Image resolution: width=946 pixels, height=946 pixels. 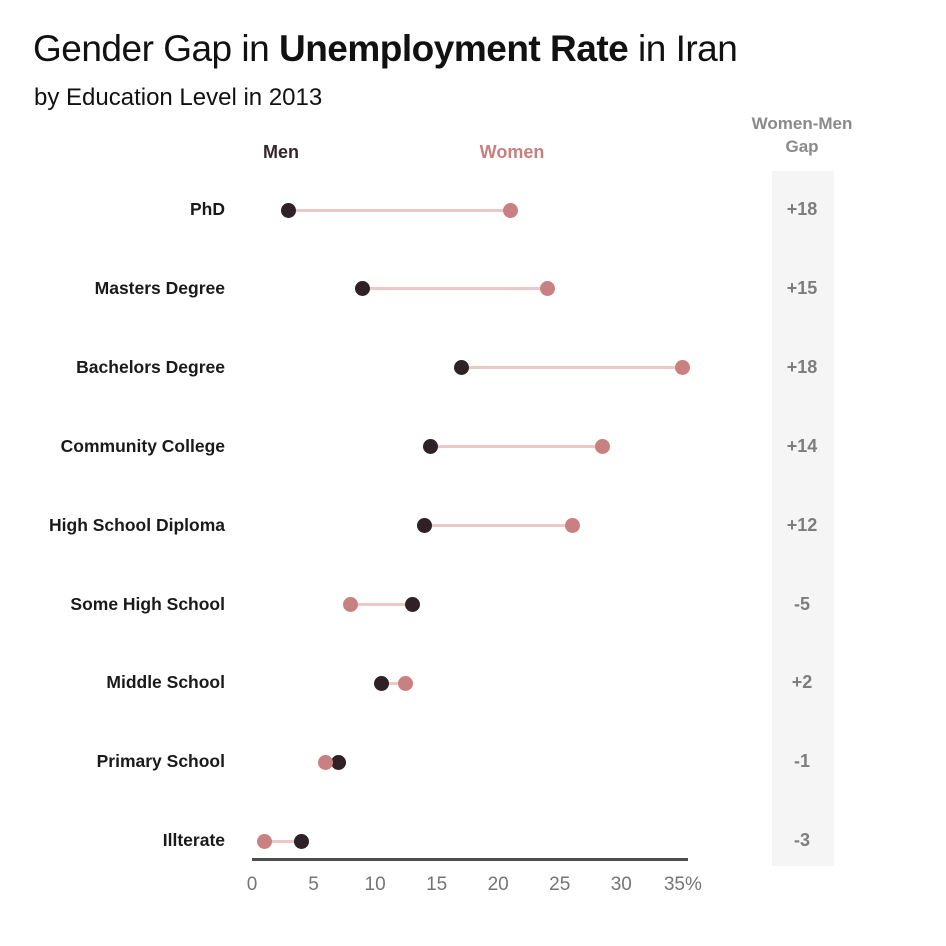 I want to click on category-label: Primary School, so click(x=160, y=761).